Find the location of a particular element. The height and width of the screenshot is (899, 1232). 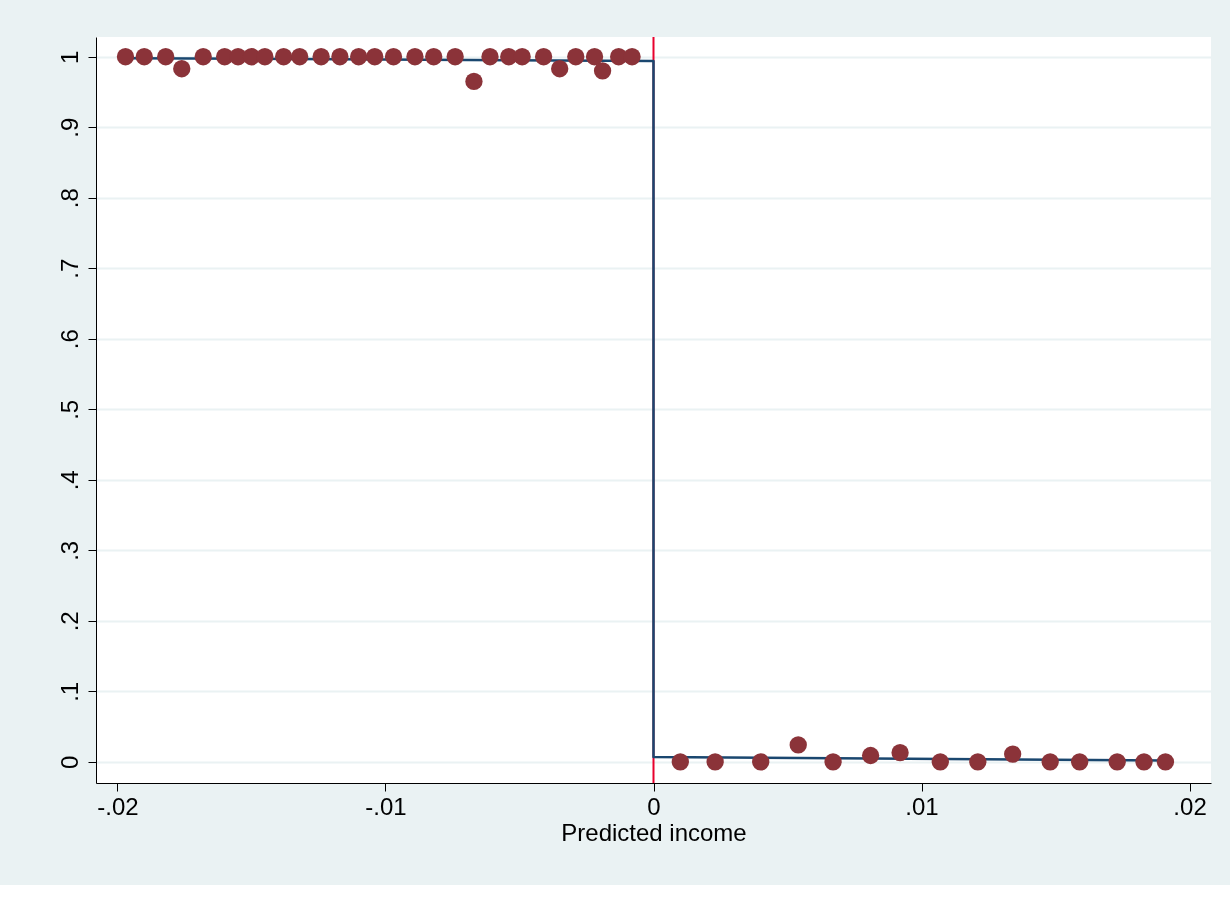

y-tick-label: .9 is located at coordinates (69, 127).